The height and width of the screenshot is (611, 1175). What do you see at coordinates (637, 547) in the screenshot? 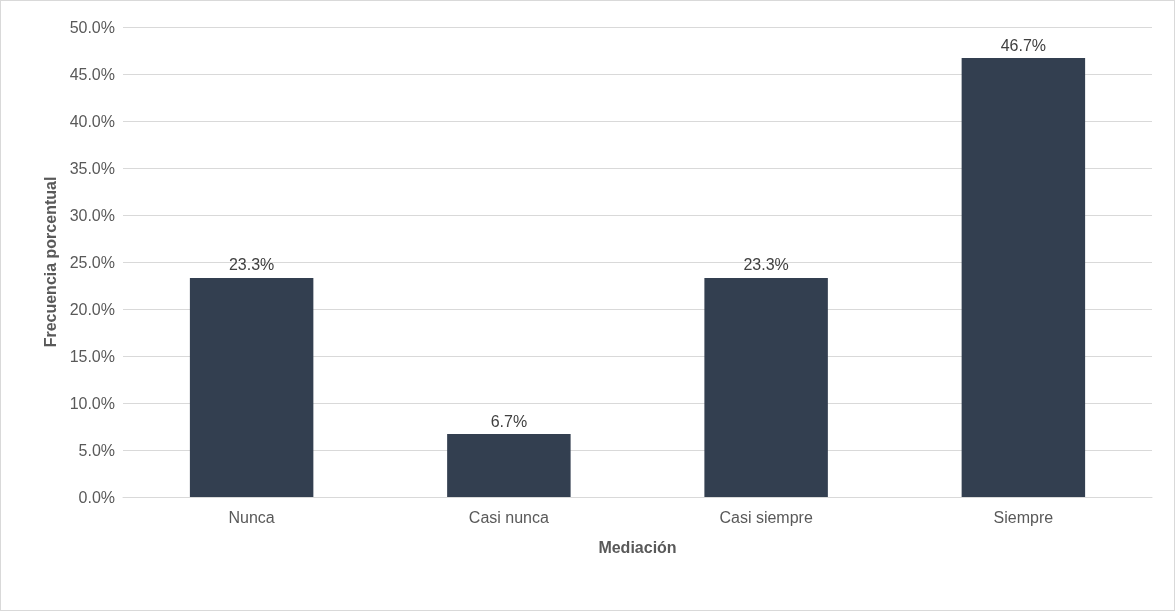
I see `x-axis-title: Mediación` at bounding box center [637, 547].